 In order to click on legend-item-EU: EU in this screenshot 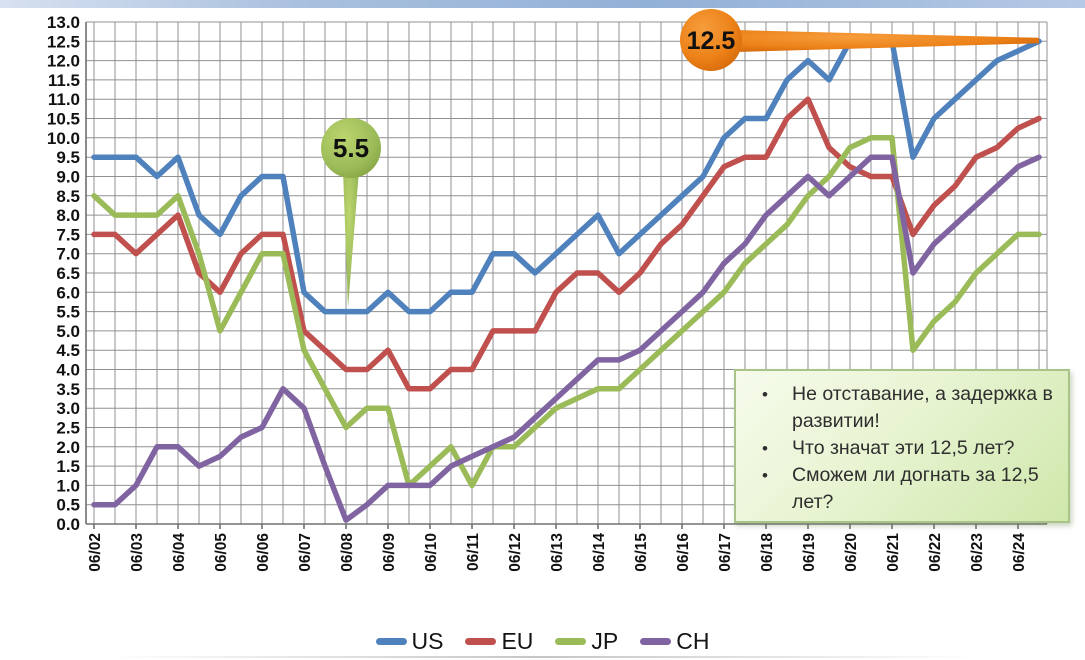, I will do `click(499, 641)`.